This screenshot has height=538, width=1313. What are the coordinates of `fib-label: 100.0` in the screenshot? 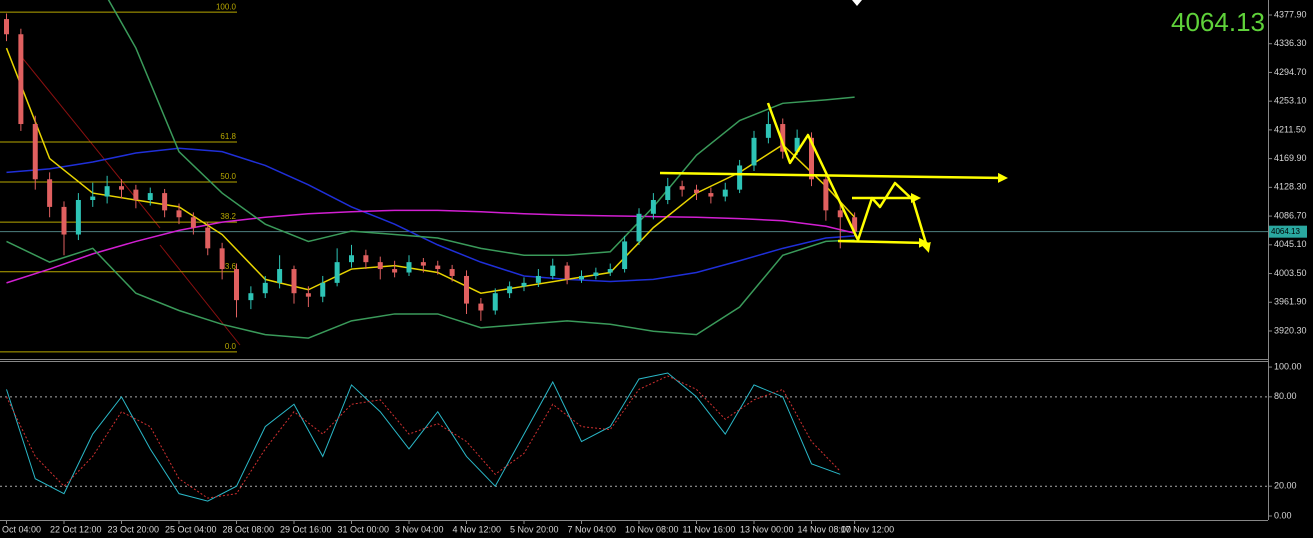 It's located at (226, 6).